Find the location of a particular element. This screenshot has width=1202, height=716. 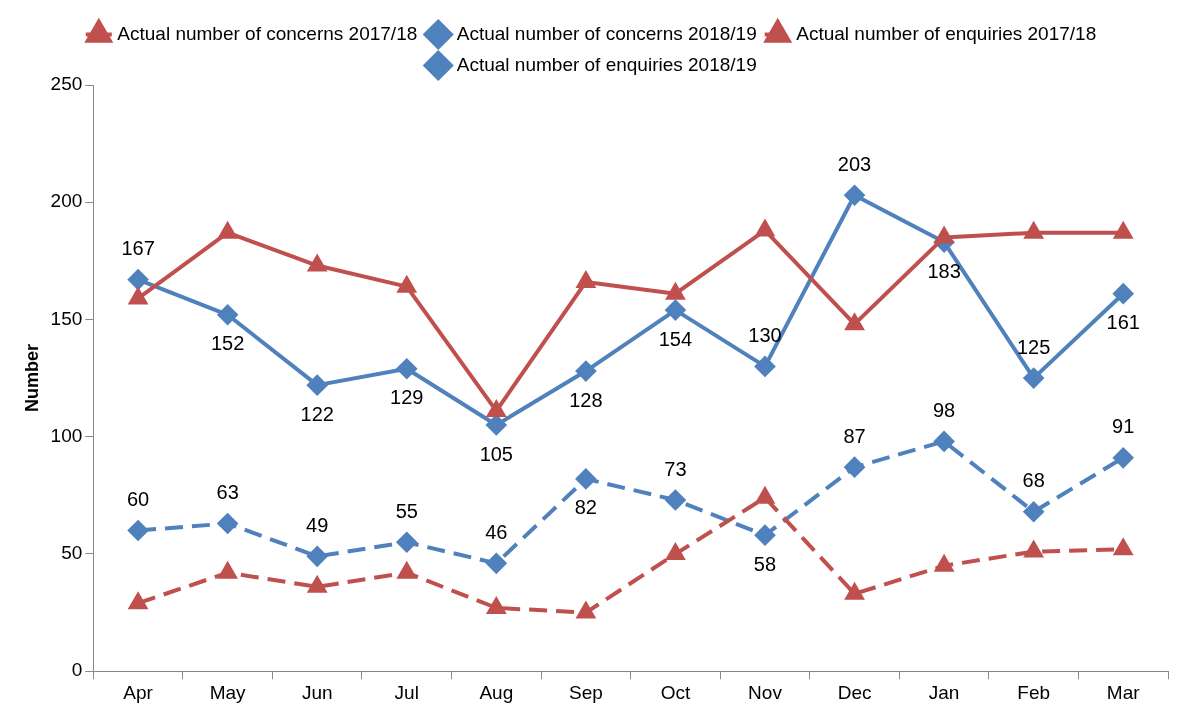

x-tick-label: Dec is located at coordinates (854, 692).